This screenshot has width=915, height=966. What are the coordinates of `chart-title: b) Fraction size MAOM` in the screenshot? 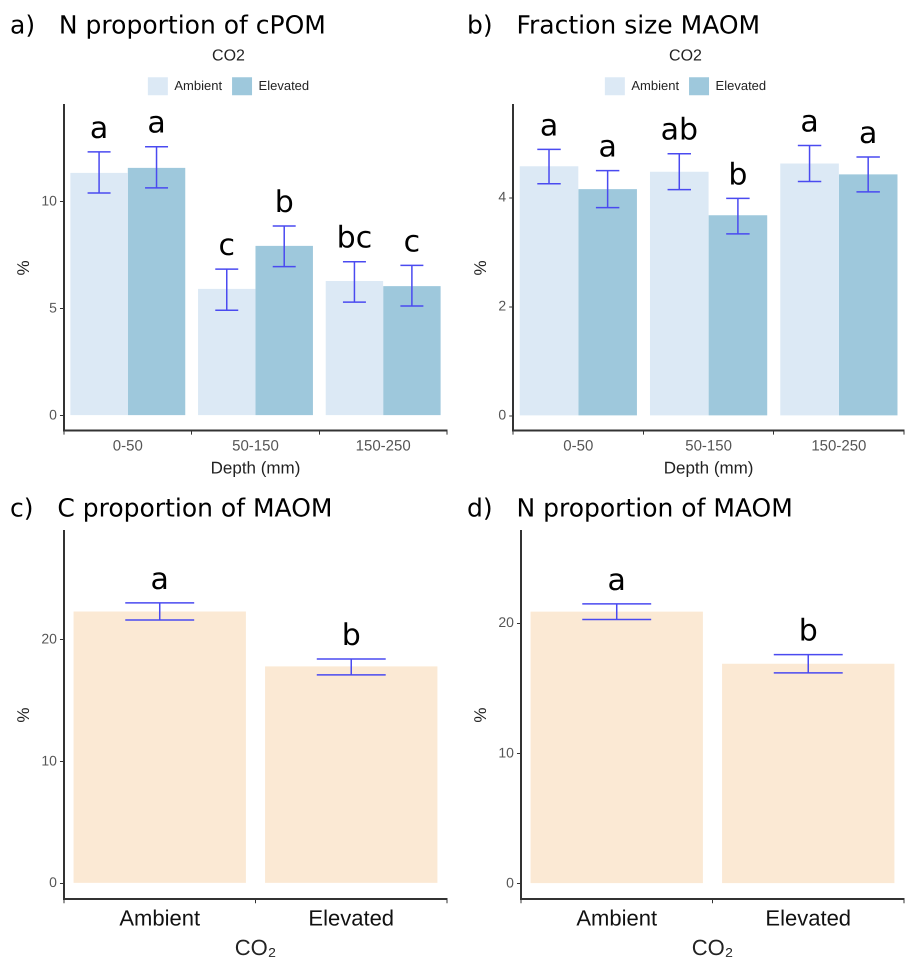 It's located at (613, 25).